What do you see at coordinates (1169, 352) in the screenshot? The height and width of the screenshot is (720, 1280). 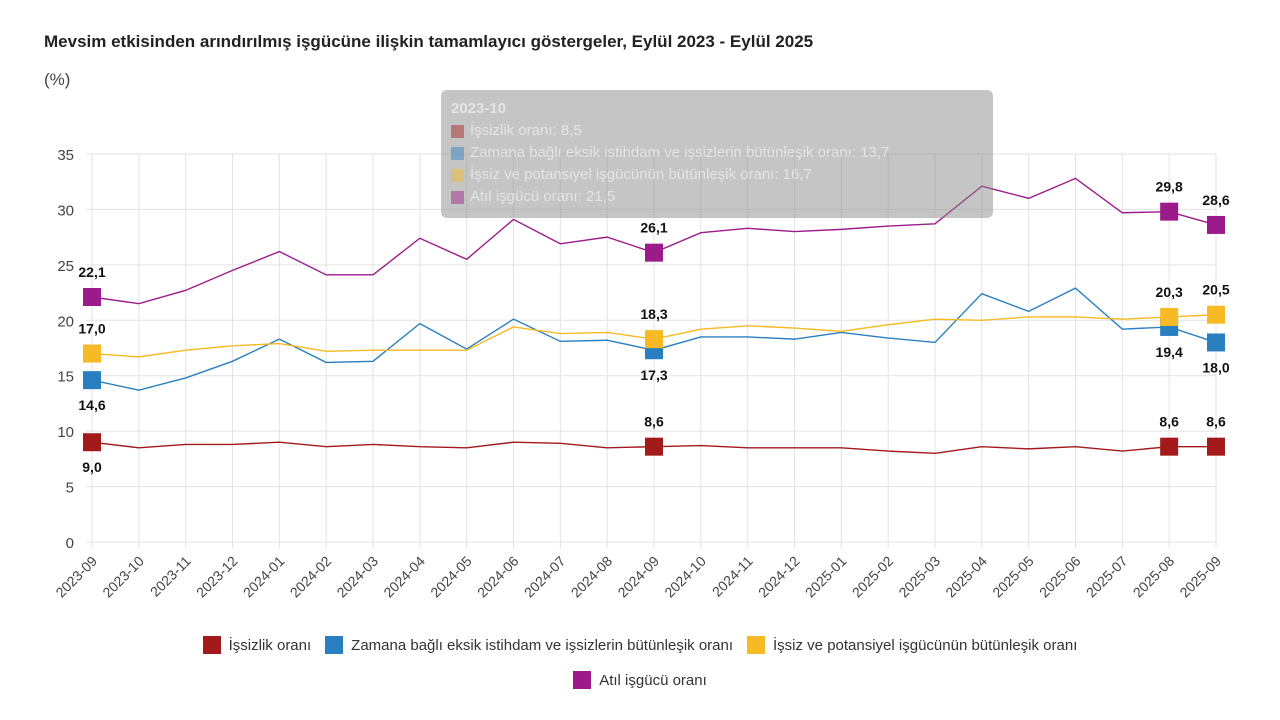 I see `data-label: 19,4` at bounding box center [1169, 352].